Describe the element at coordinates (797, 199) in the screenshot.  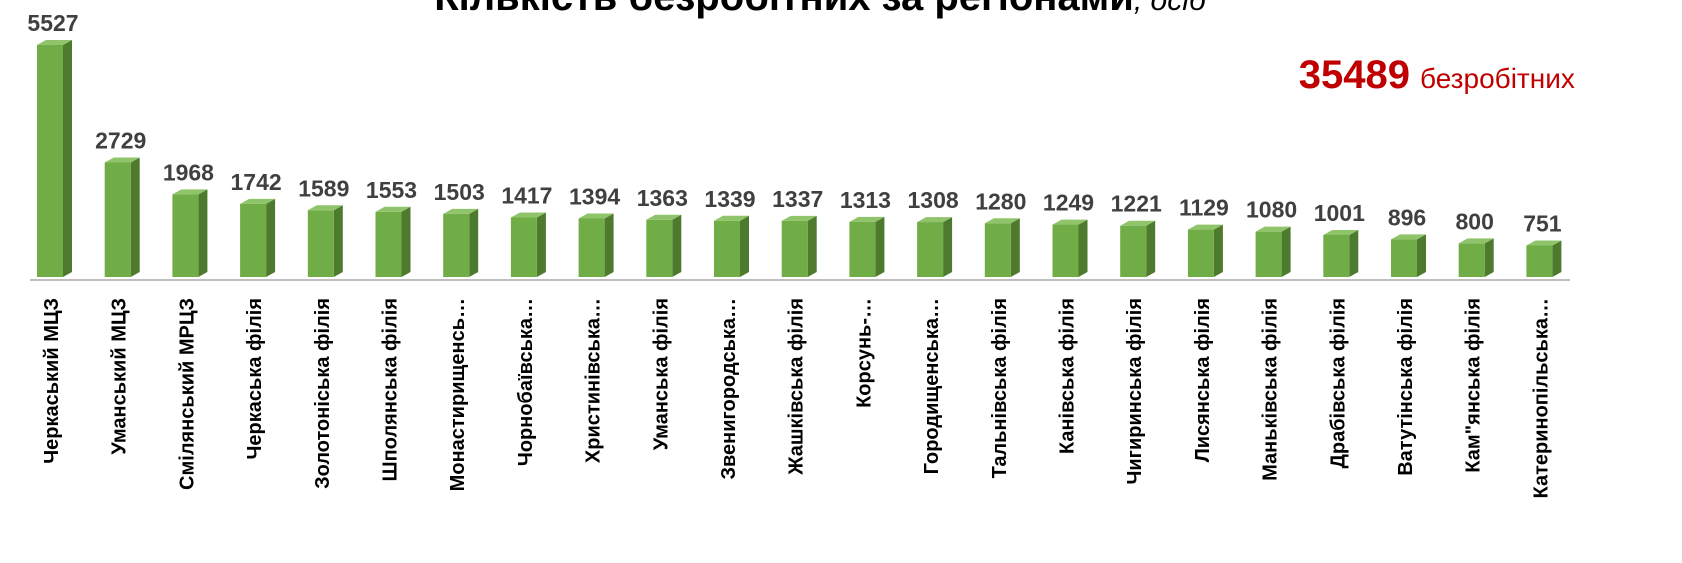
I see `data-label: 1337` at that location.